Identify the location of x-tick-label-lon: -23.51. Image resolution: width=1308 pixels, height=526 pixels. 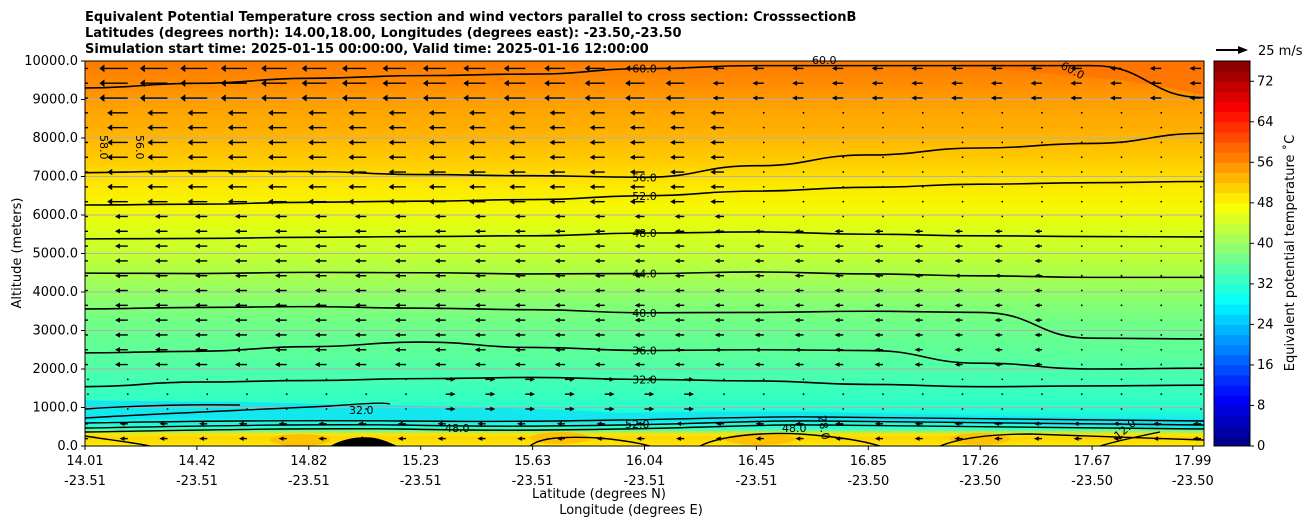
(197, 481).